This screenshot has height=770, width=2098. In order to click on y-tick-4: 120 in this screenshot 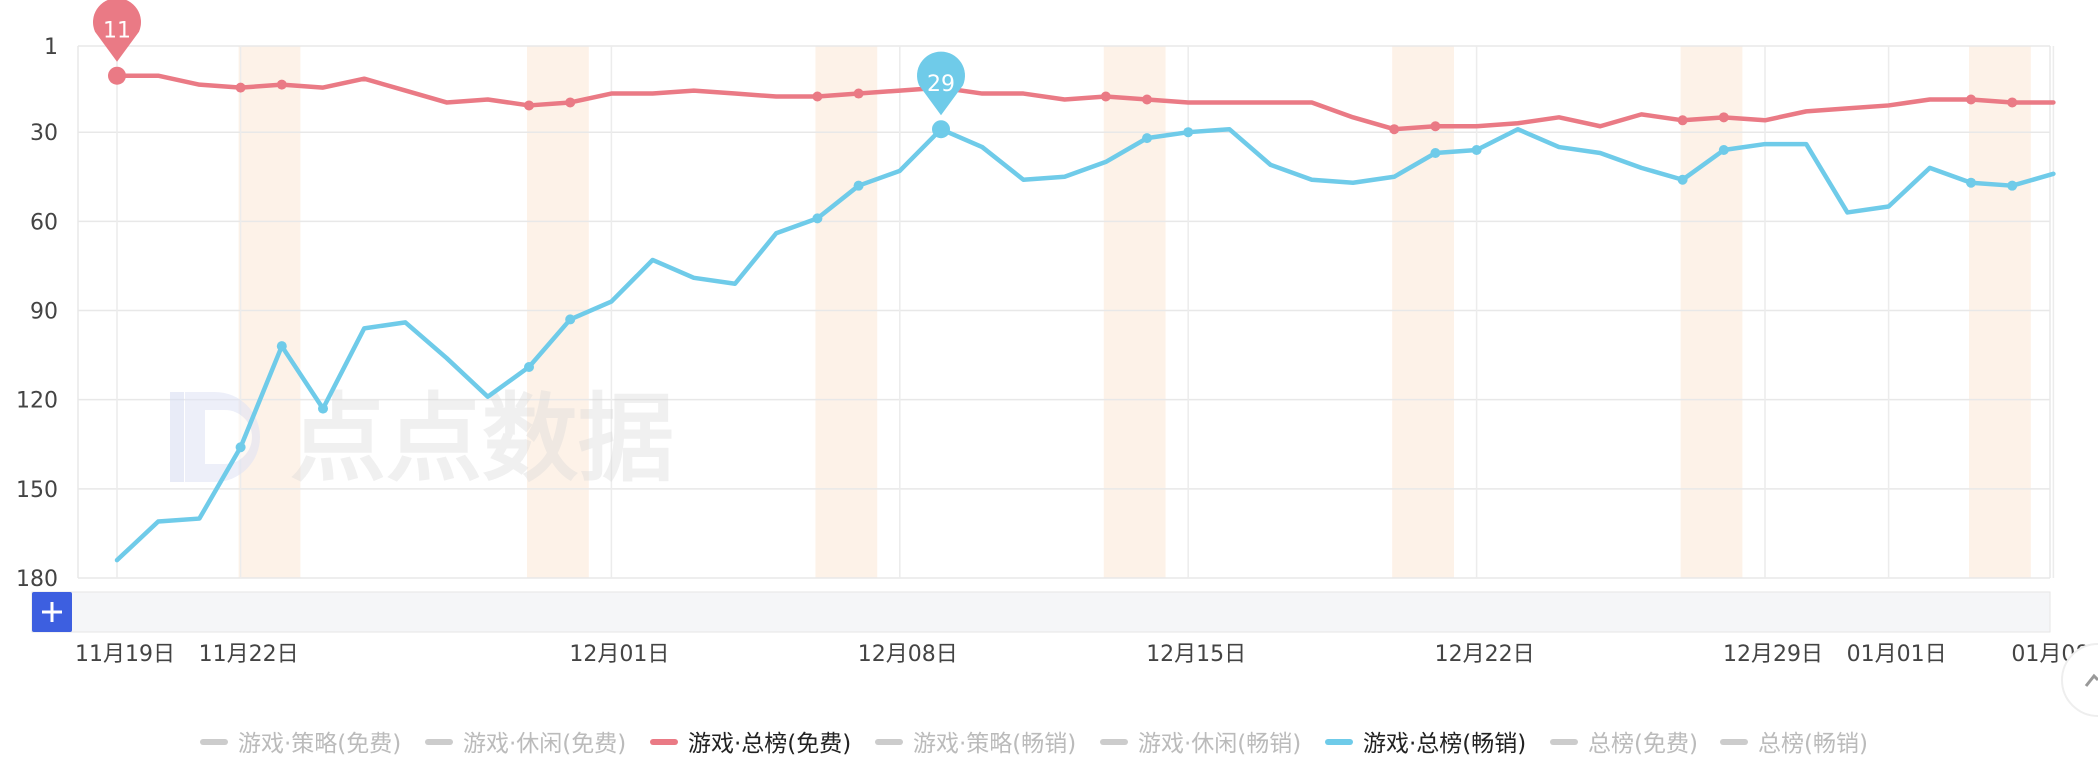, I will do `click(37, 401)`.